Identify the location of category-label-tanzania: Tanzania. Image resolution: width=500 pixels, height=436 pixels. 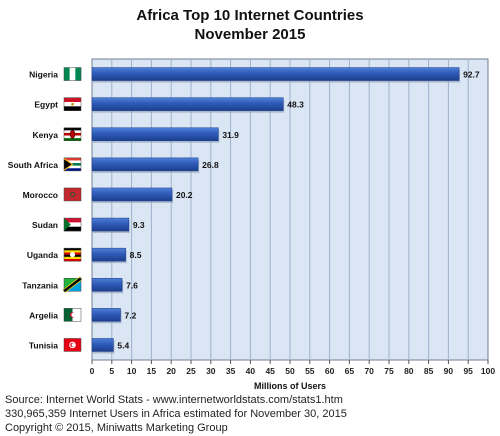
(40, 285).